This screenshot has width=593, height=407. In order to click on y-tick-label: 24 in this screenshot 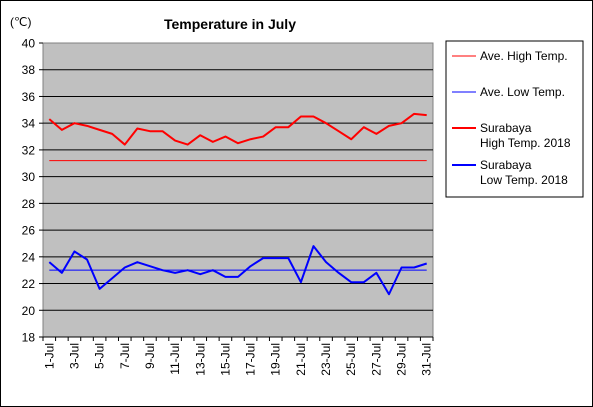, I will do `click(29, 257)`.